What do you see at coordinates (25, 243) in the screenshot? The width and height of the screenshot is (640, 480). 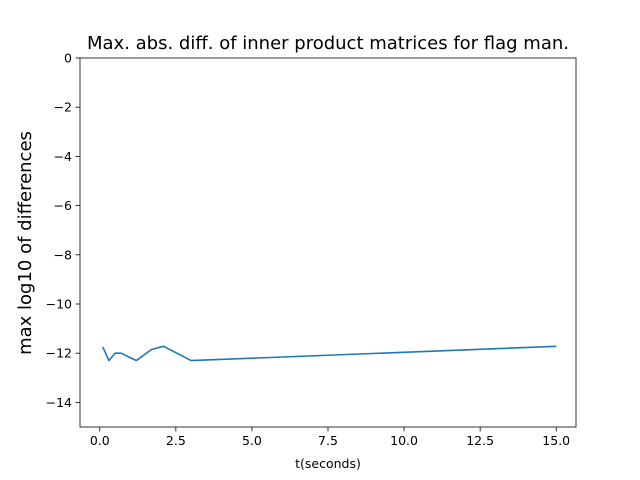 I see `y-axis-label: max log10 of differences` at bounding box center [25, 243].